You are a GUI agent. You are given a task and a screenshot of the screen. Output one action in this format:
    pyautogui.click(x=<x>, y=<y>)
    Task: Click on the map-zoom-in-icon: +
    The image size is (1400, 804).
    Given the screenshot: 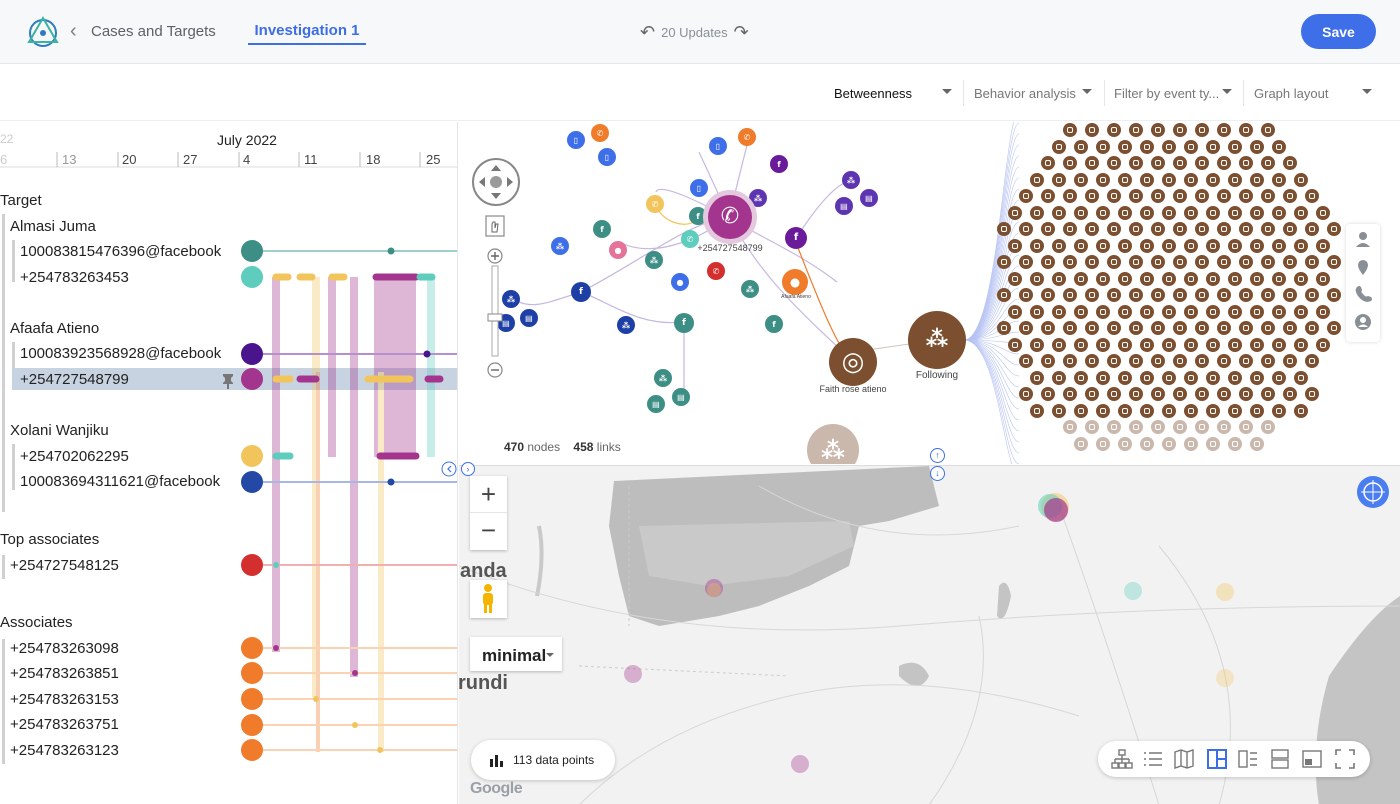 What is the action you would take?
    pyautogui.click(x=488, y=494)
    